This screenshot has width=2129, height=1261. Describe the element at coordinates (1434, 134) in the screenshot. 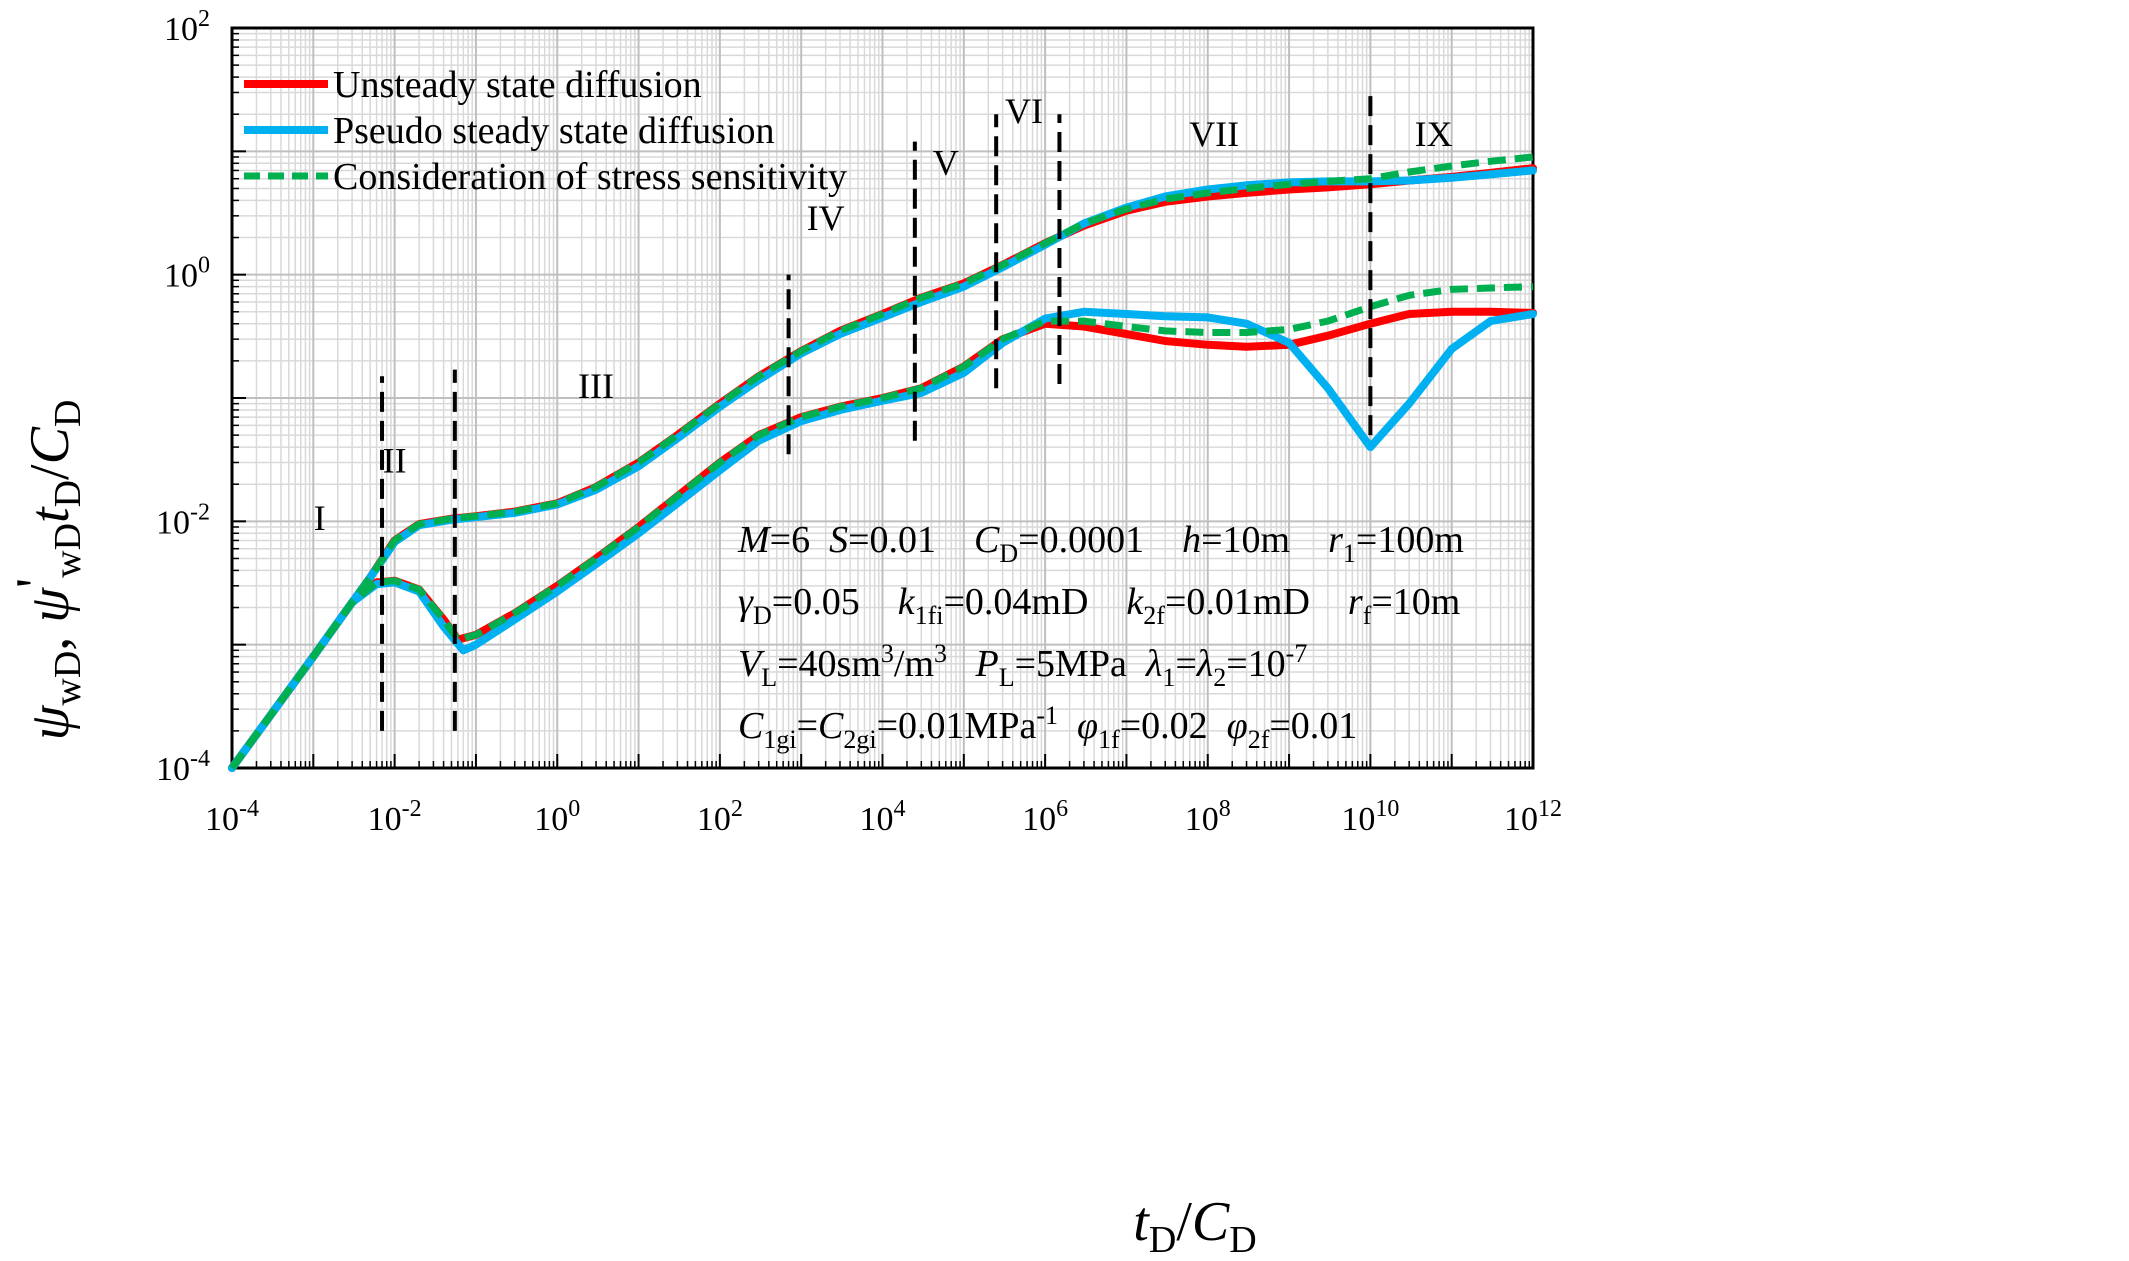

I see `region-label-ix: IX` at that location.